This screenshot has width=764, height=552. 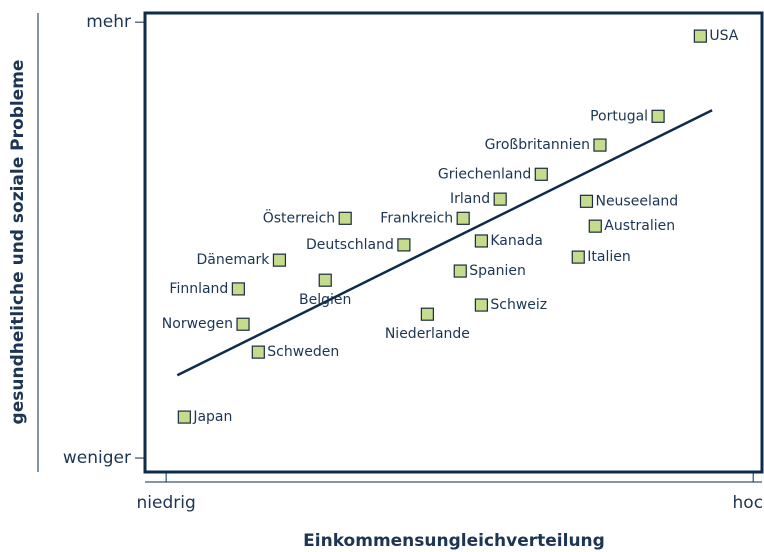 I want to click on x-tick-label: hoch, so click(x=748, y=503).